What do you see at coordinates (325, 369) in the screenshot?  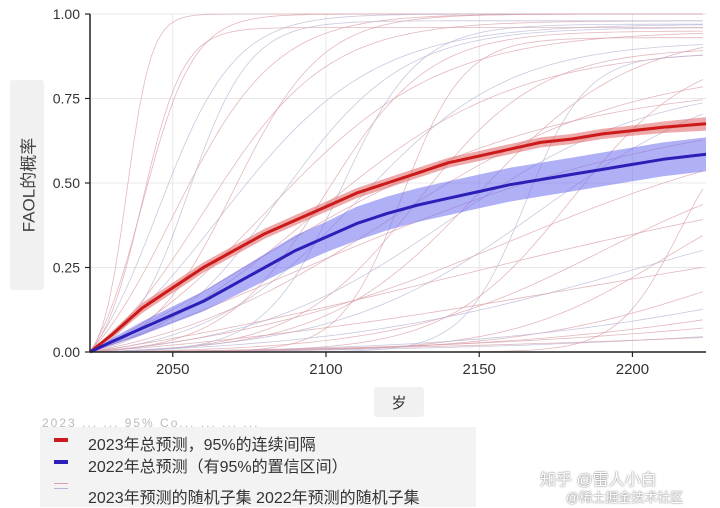 I see `x-tick-label: 2100` at bounding box center [325, 369].